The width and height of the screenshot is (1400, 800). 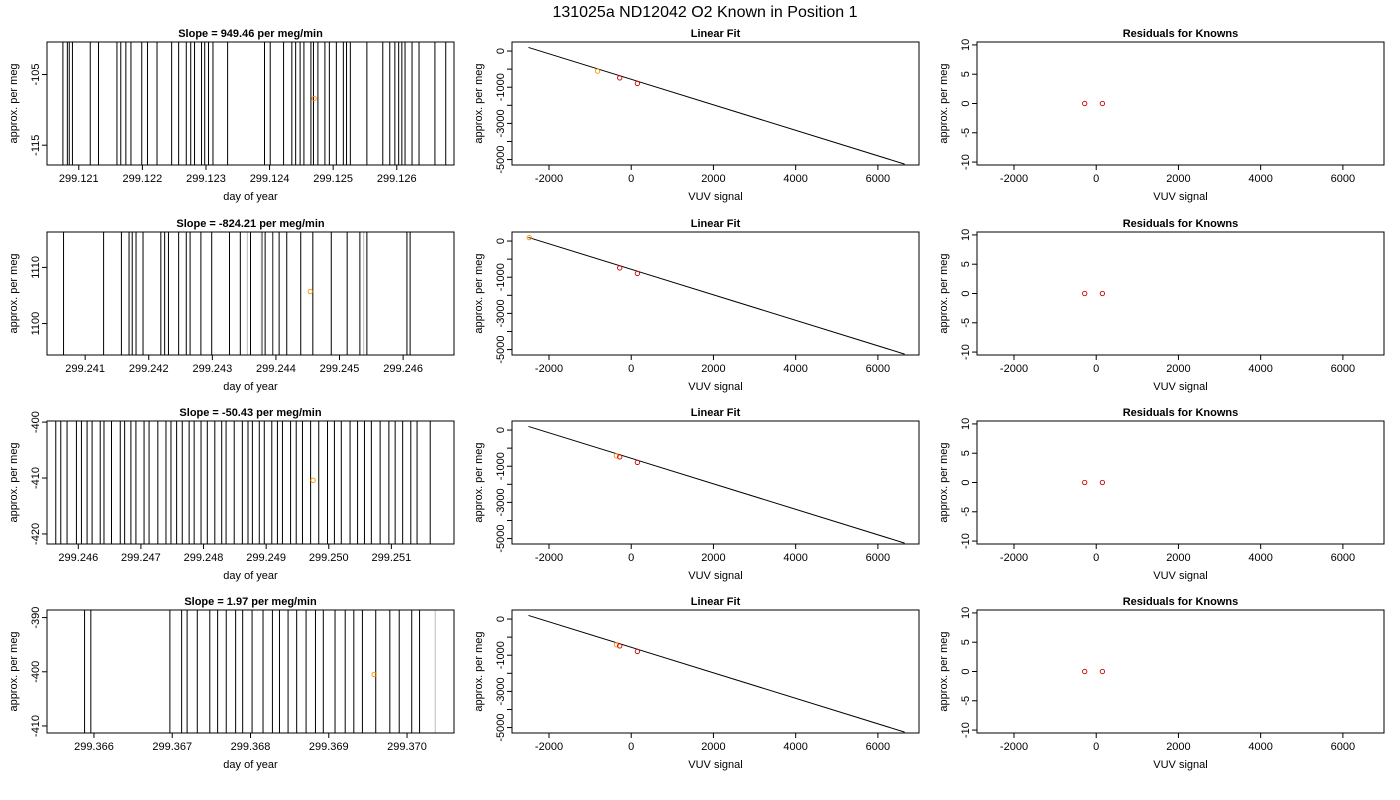 I want to click on y-tick-label: 5, so click(x=966, y=453).